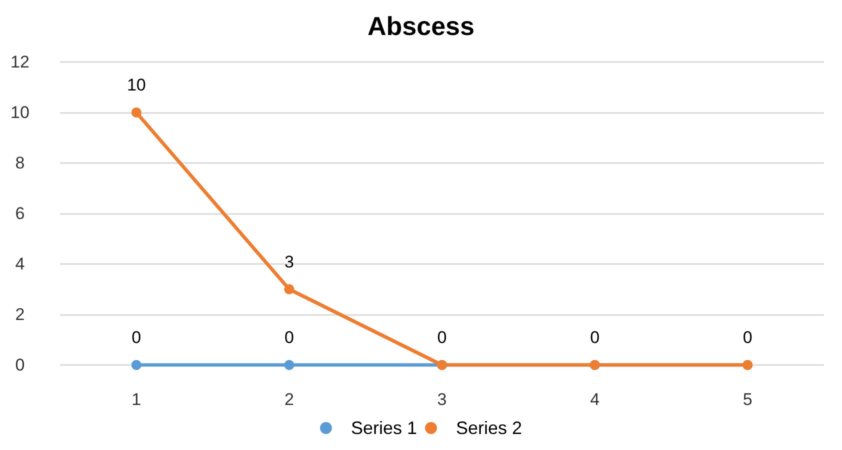 This screenshot has width=842, height=450. Describe the element at coordinates (289, 262) in the screenshot. I see `data-label: 3` at that location.